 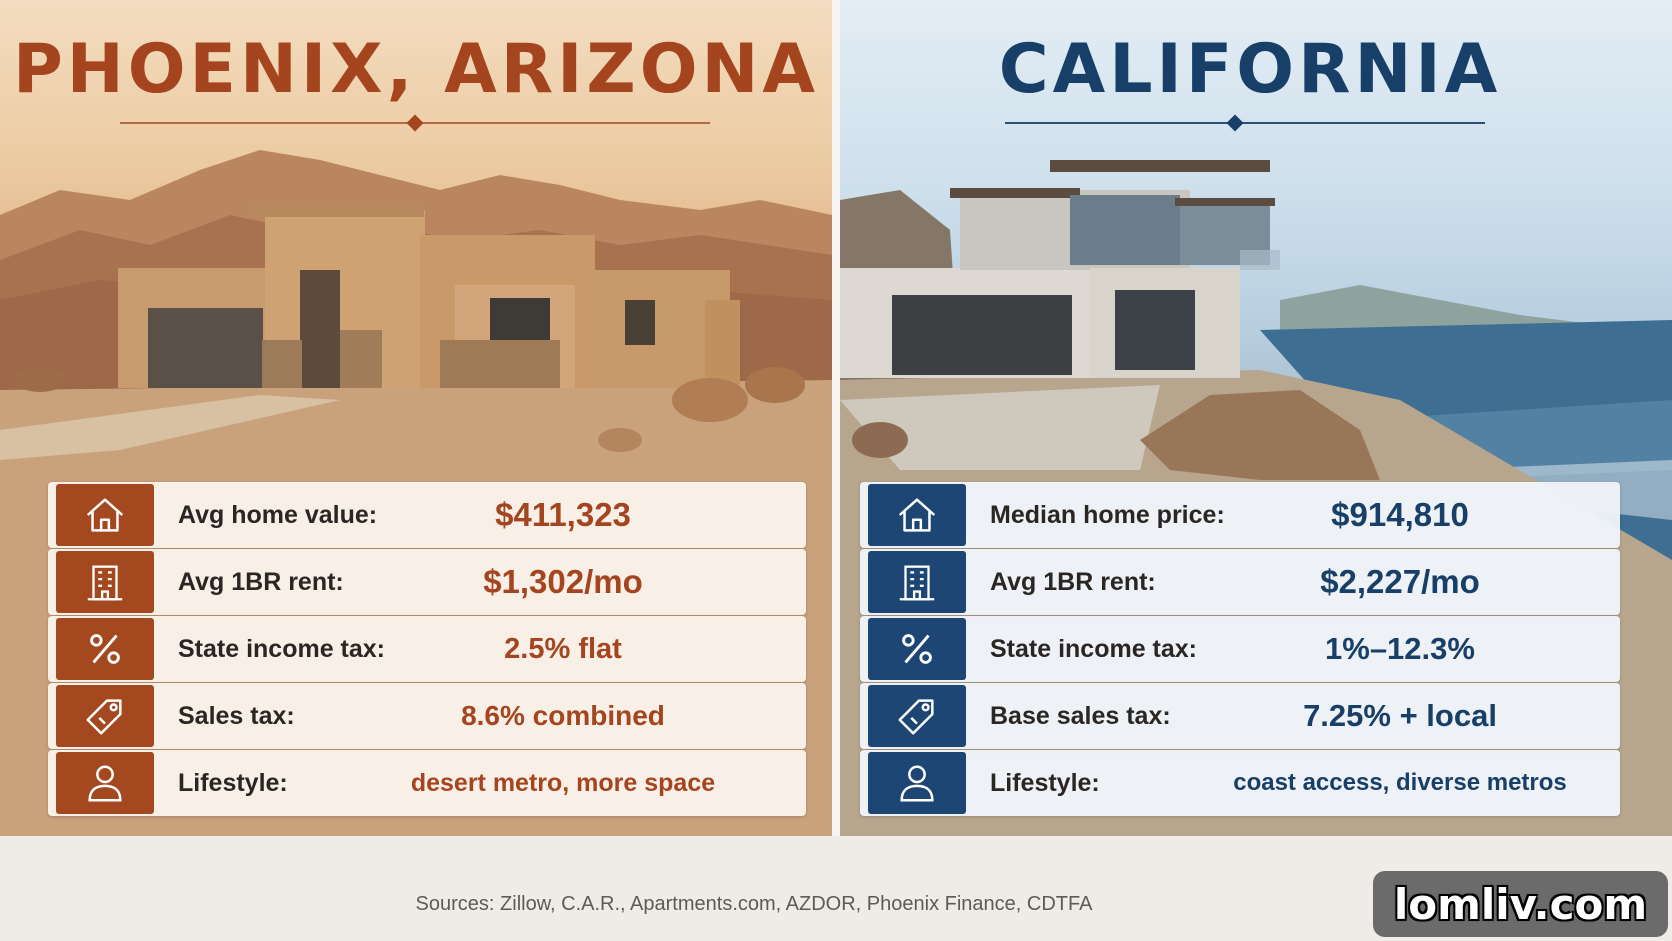 What do you see at coordinates (563, 581) in the screenshot?
I see `stat-value: $1,302/mo` at bounding box center [563, 581].